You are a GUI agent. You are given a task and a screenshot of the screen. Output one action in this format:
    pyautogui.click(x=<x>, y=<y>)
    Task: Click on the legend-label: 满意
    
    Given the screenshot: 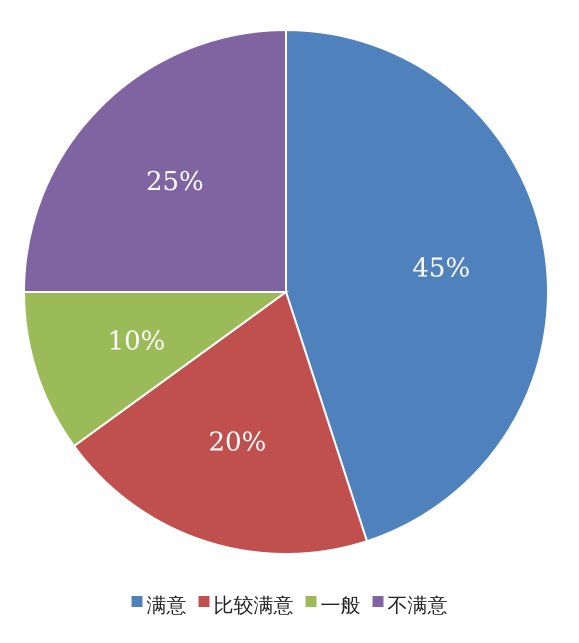 What is the action you would take?
    pyautogui.click(x=166, y=605)
    